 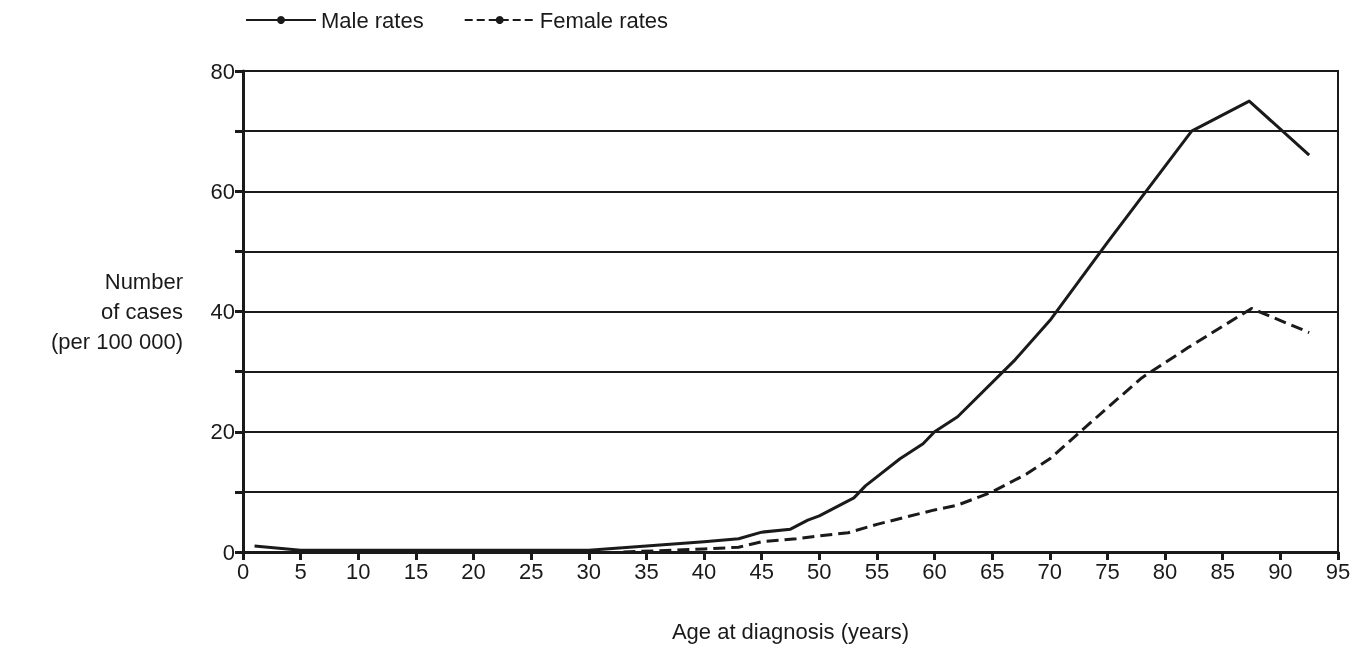 I want to click on y-tick-label: 60, so click(x=222, y=191).